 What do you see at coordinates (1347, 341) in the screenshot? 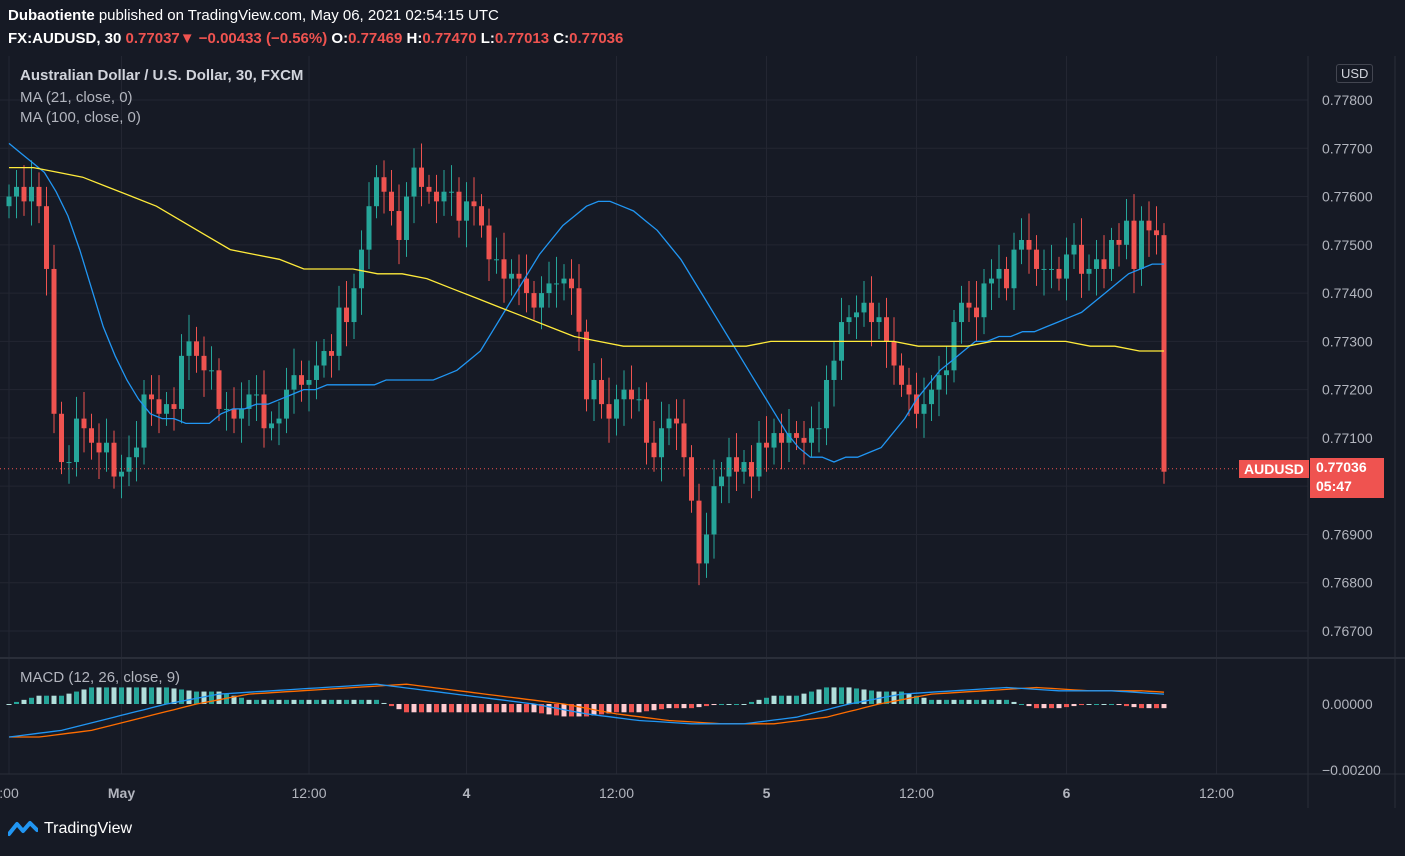
I see `price-tick-label: 0.77300` at bounding box center [1347, 341].